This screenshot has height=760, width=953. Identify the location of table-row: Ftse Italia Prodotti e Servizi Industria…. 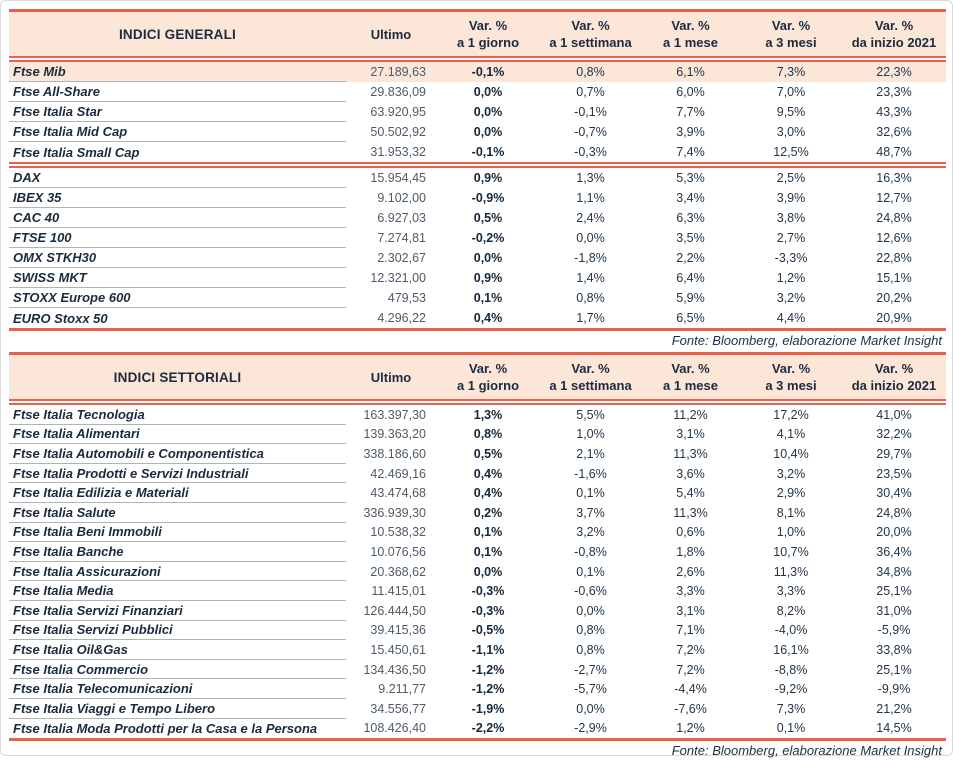
(477, 473).